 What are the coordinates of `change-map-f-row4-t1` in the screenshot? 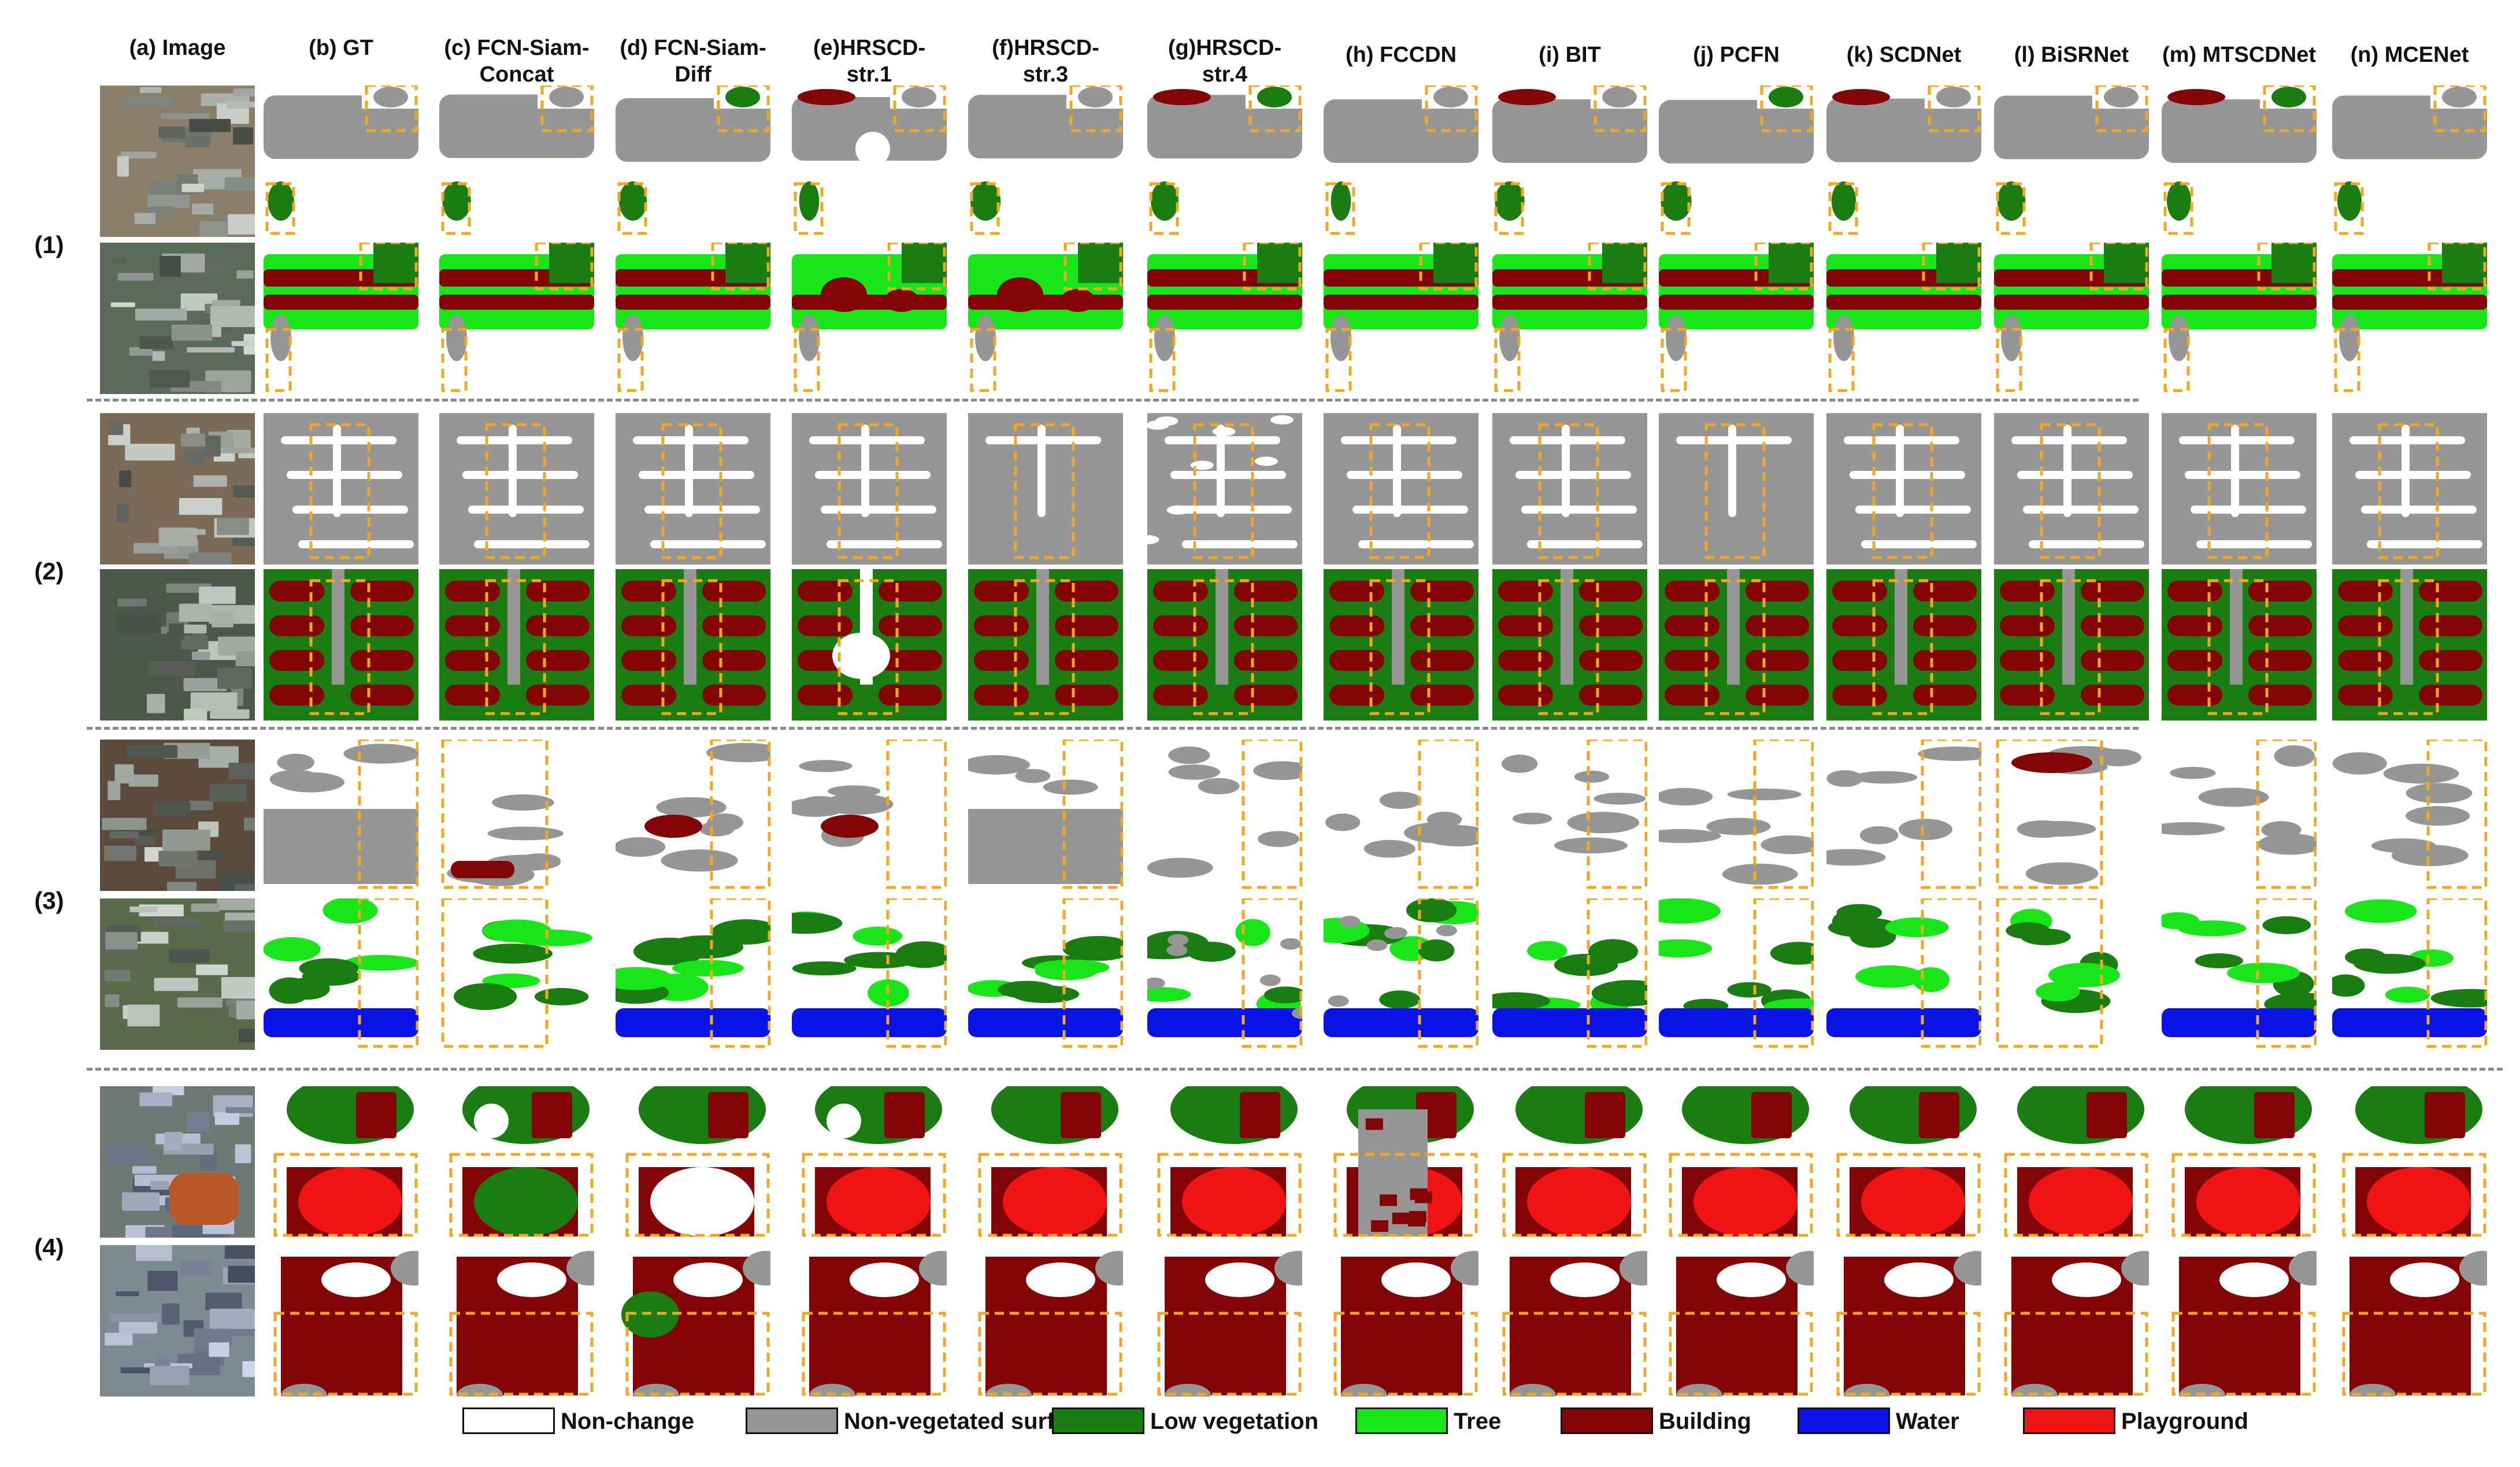 It's located at (1045, 1162).